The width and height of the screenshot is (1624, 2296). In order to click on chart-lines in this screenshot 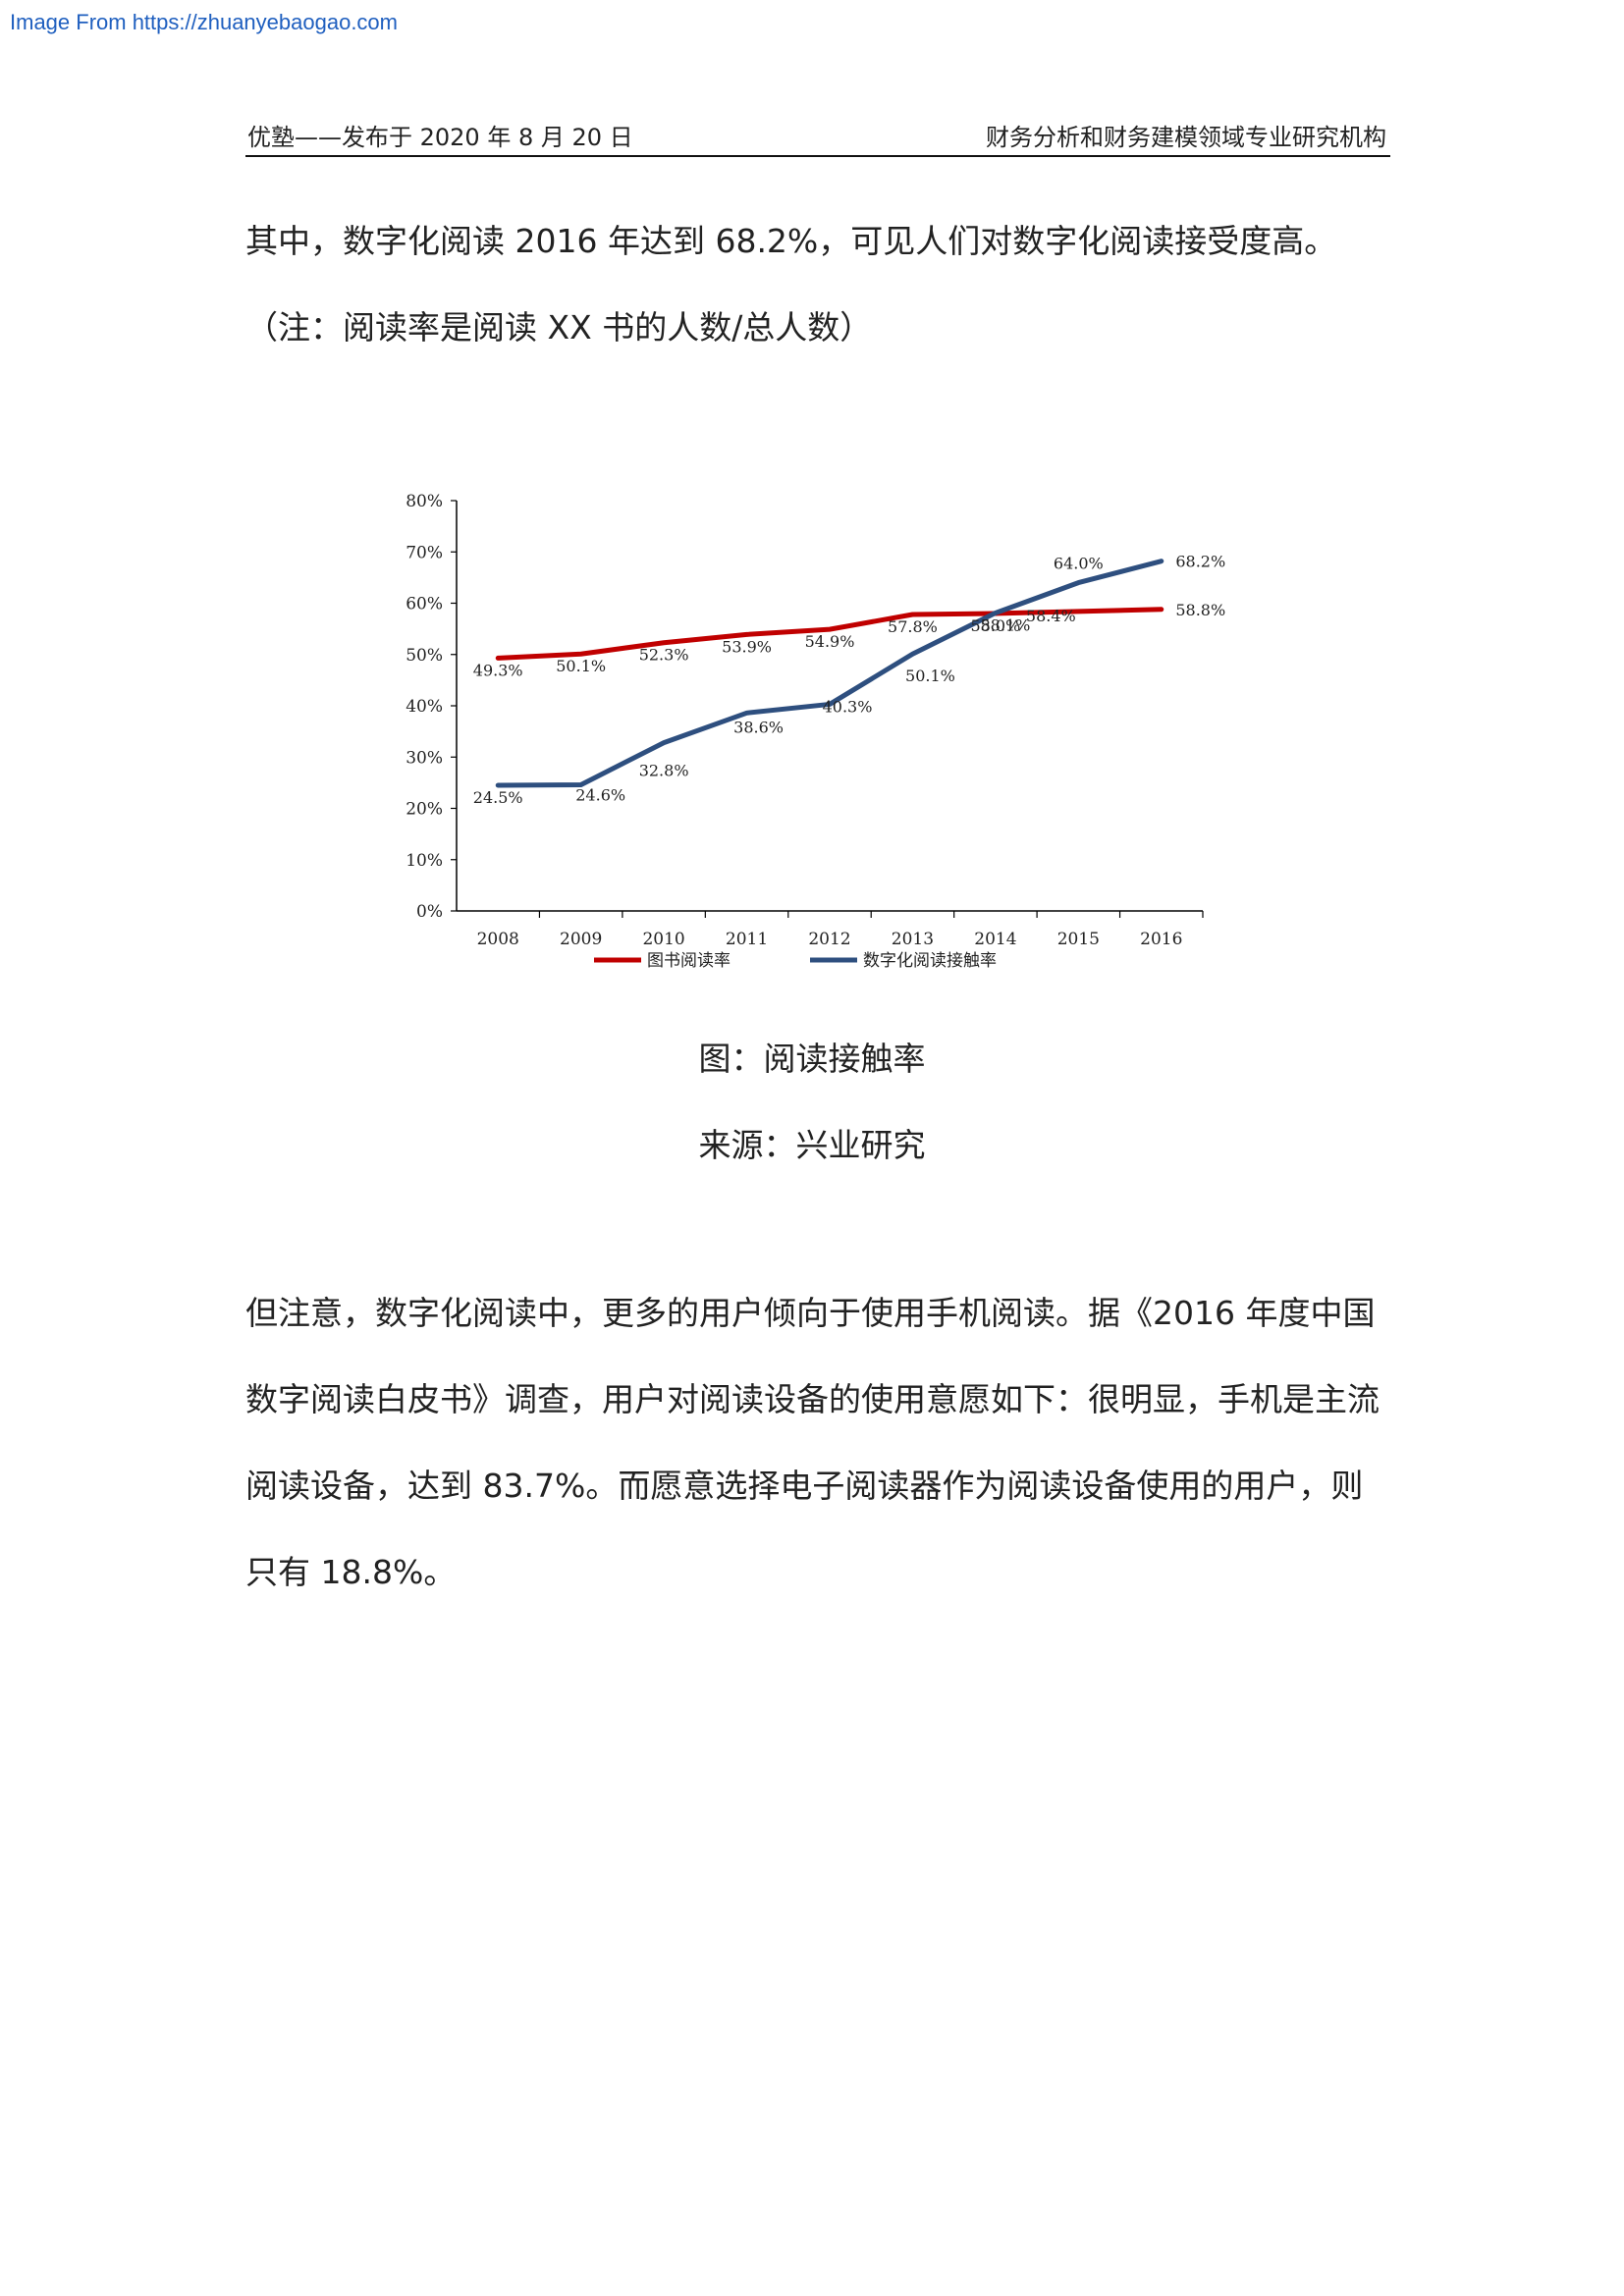, I will do `click(829, 673)`.